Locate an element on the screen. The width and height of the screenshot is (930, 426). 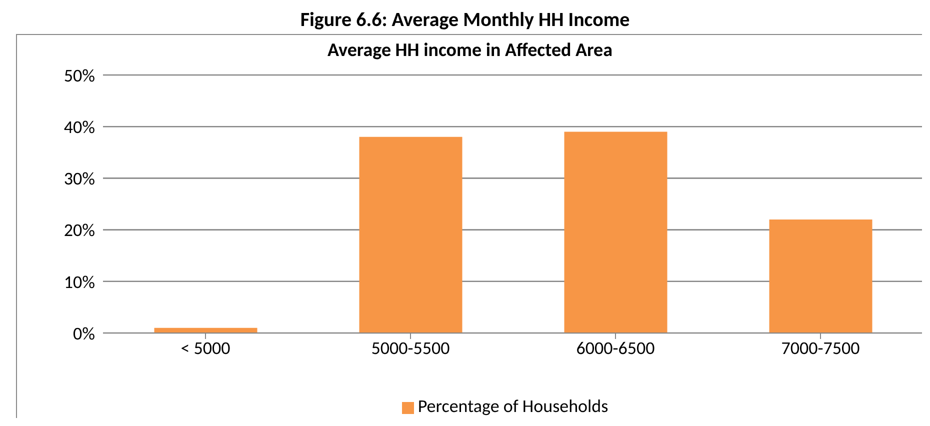
y-tick-label: 30% is located at coordinates (80, 179).